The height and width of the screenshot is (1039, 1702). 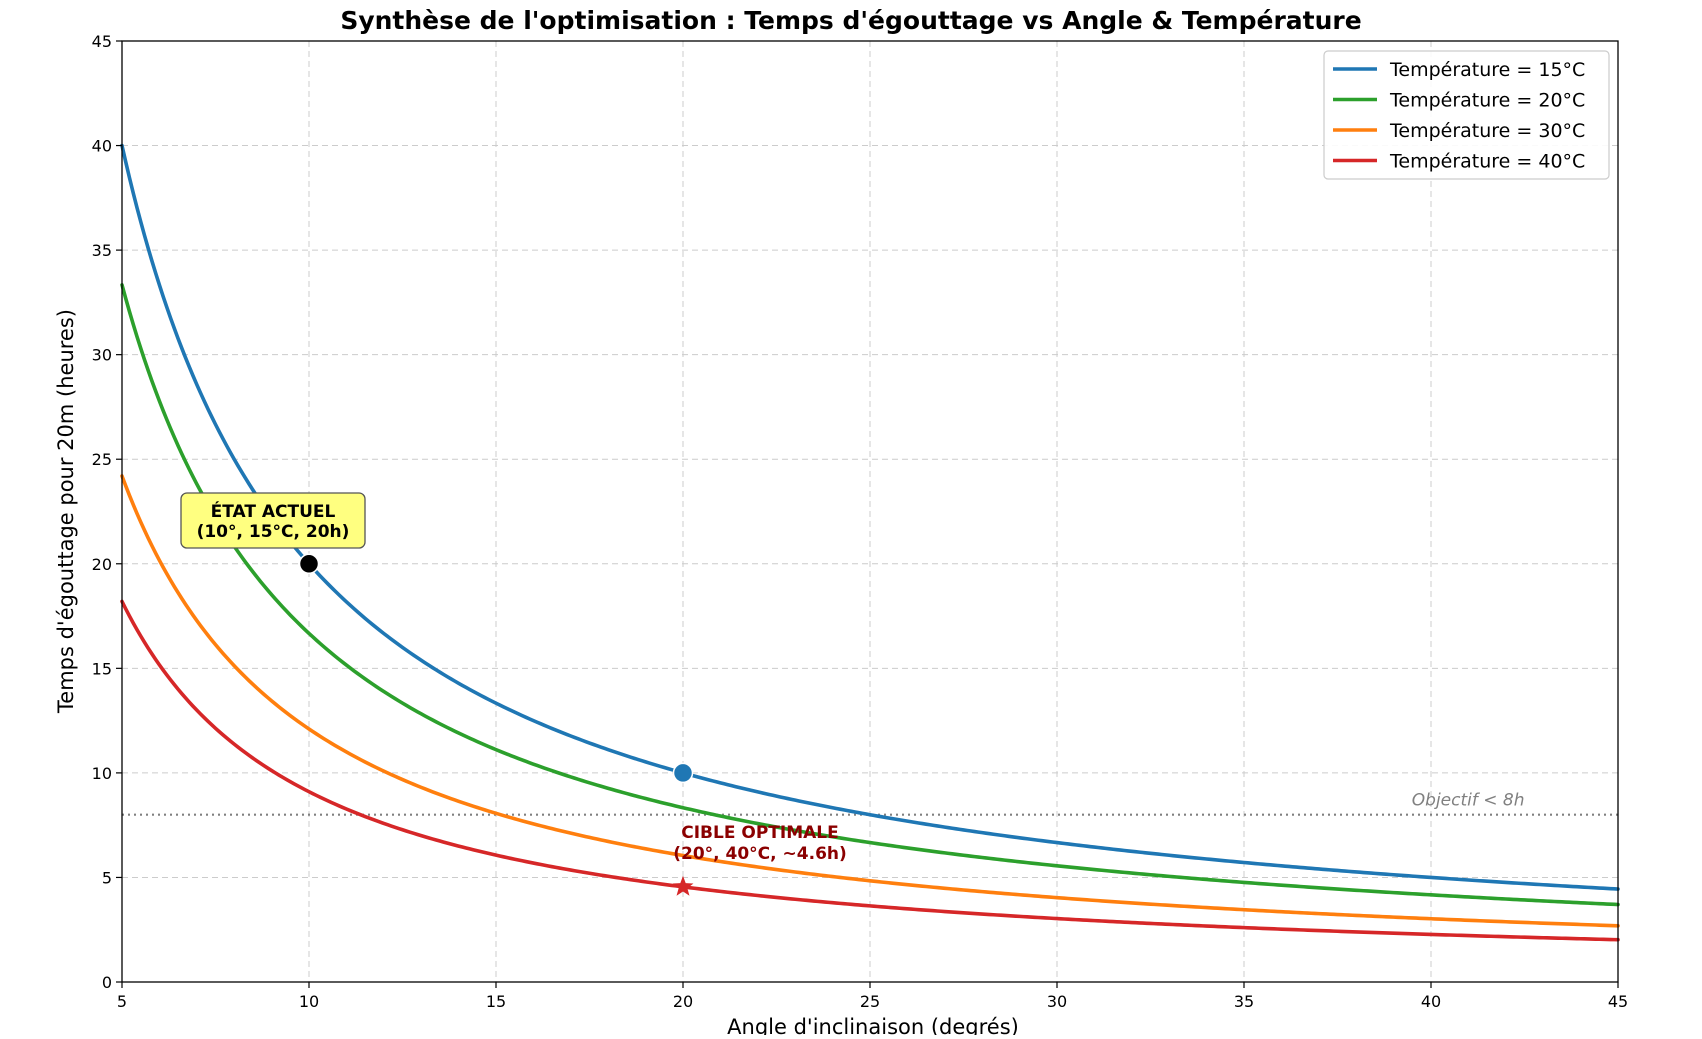 What do you see at coordinates (1487, 101) in the screenshot?
I see `legend-label-1: Température = 20°C` at bounding box center [1487, 101].